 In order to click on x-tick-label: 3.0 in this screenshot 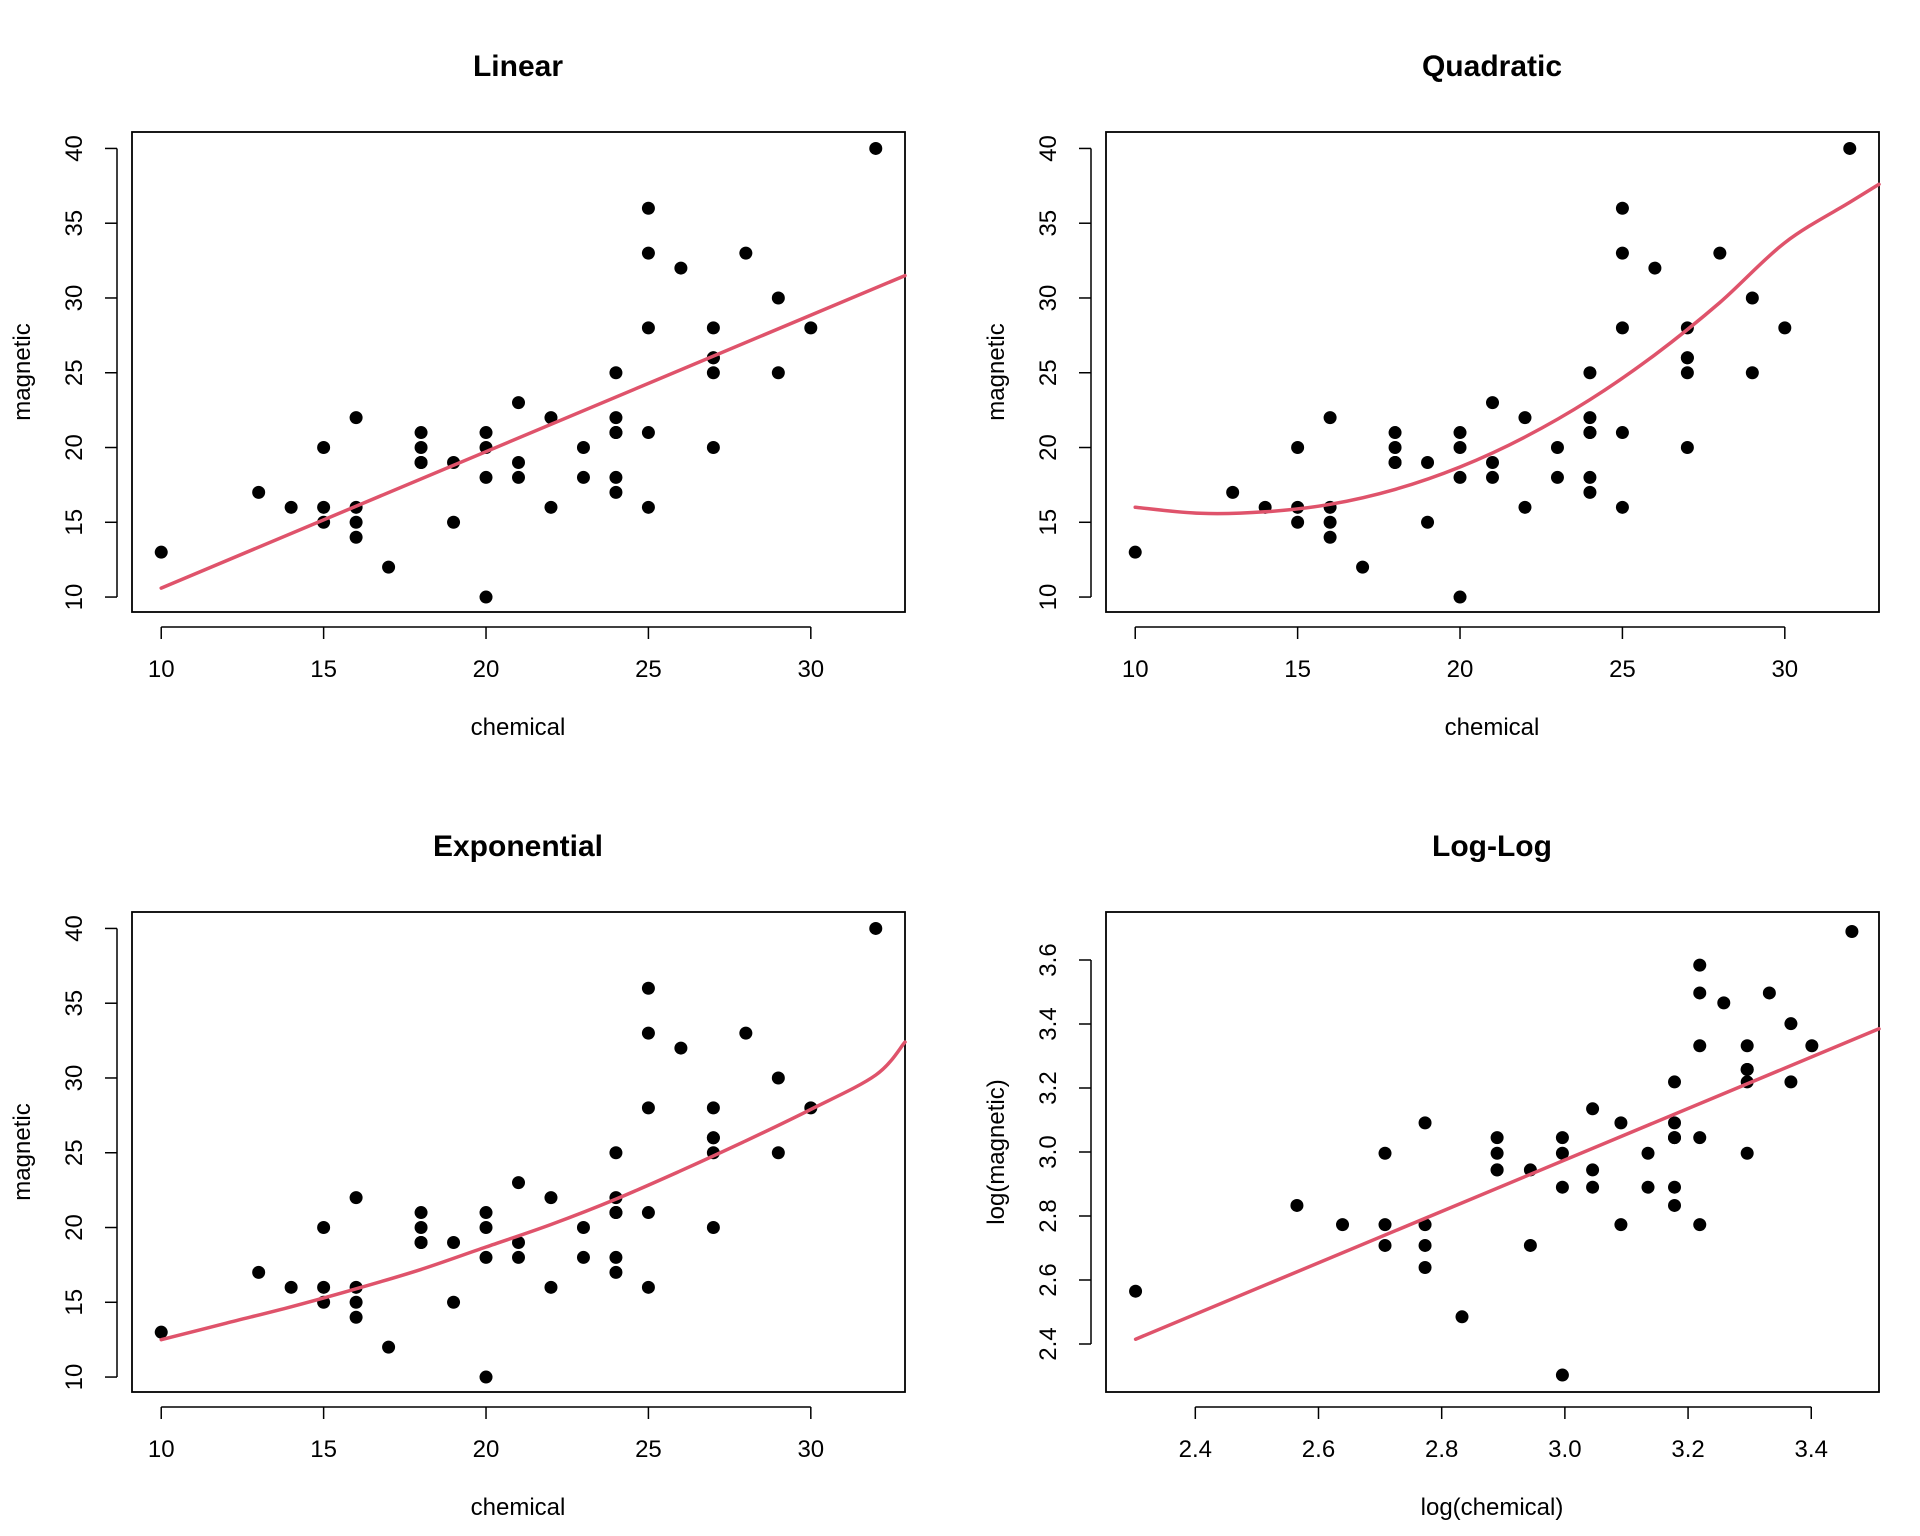, I will do `click(1564, 1449)`.